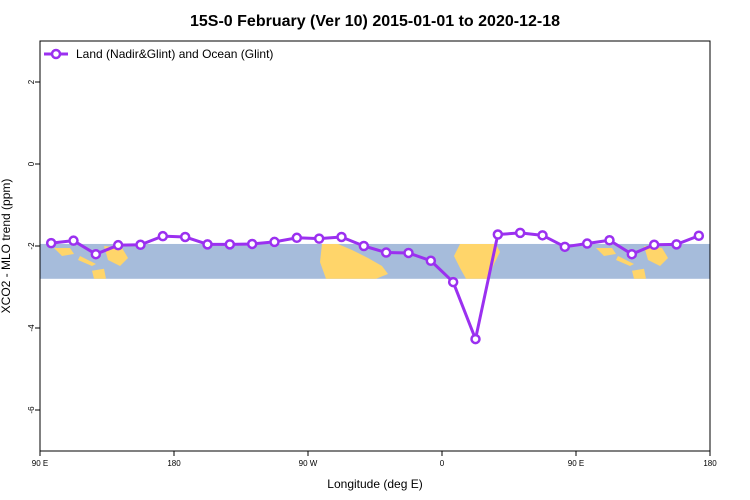 The image size is (750, 500). Describe the element at coordinates (31, 410) in the screenshot. I see `y-tick-label: -6` at that location.